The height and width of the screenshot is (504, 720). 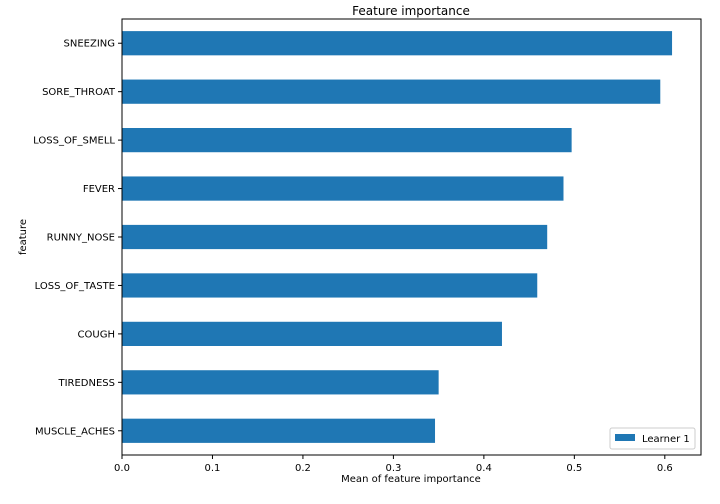 What do you see at coordinates (574, 468) in the screenshot?
I see `x-tick-label: 0.5` at bounding box center [574, 468].